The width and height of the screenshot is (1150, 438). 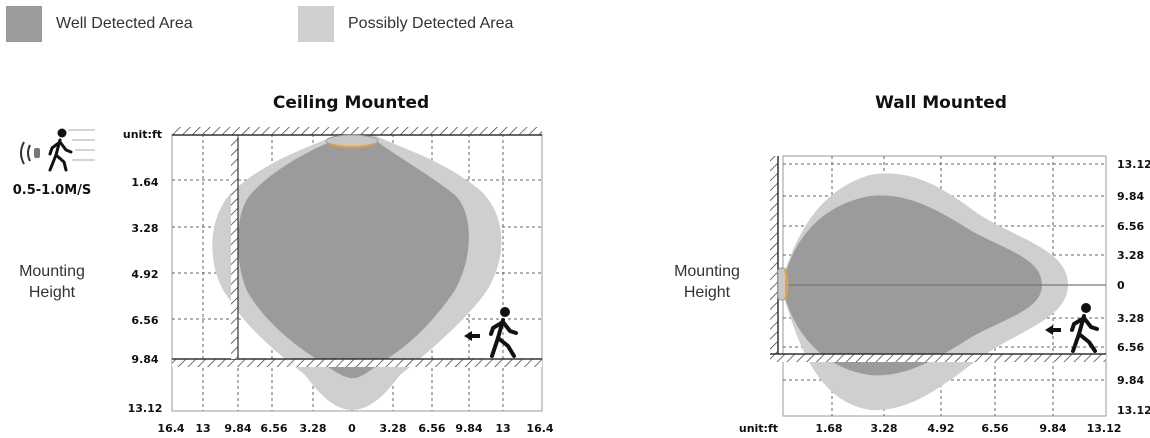 What do you see at coordinates (144, 228) in the screenshot?
I see `ceiling-y-tick: 3.28` at bounding box center [144, 228].